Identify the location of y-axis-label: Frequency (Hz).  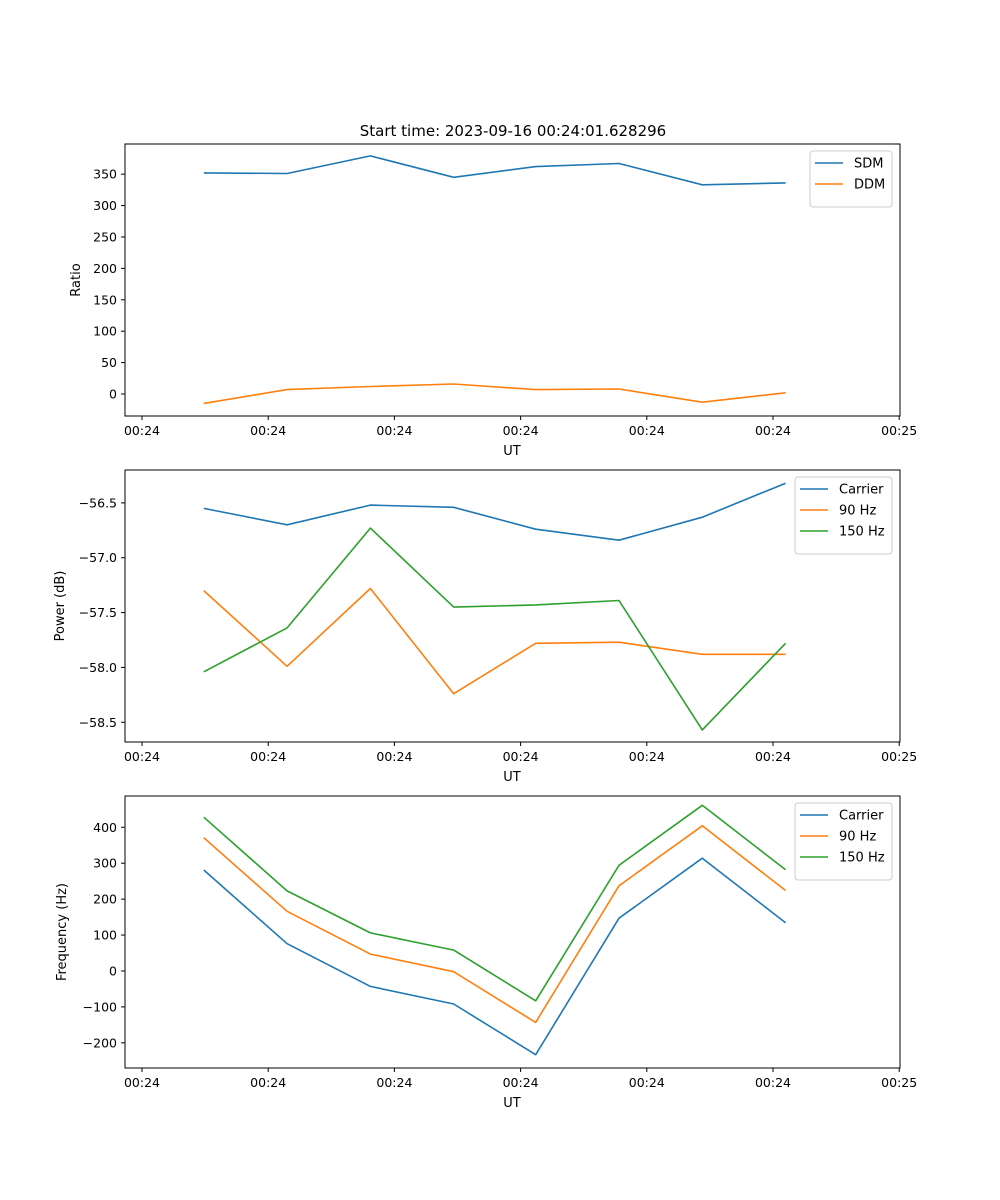
(62, 932).